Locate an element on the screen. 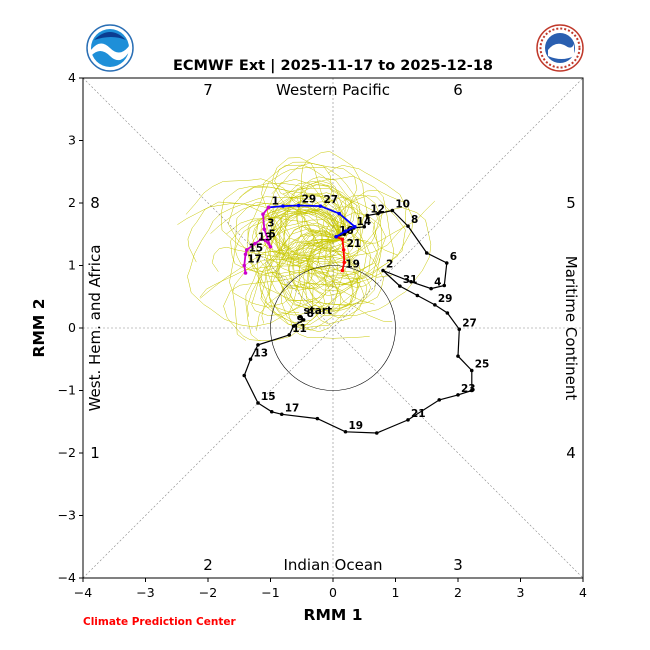 This screenshot has height=650, width=650. day-label: 31 is located at coordinates (410, 280).